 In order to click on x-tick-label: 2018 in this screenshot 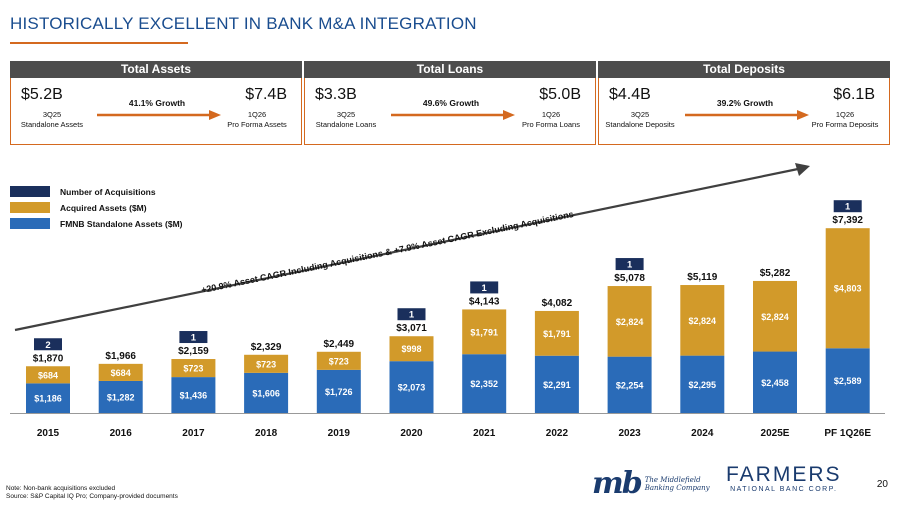, I will do `click(266, 433)`.